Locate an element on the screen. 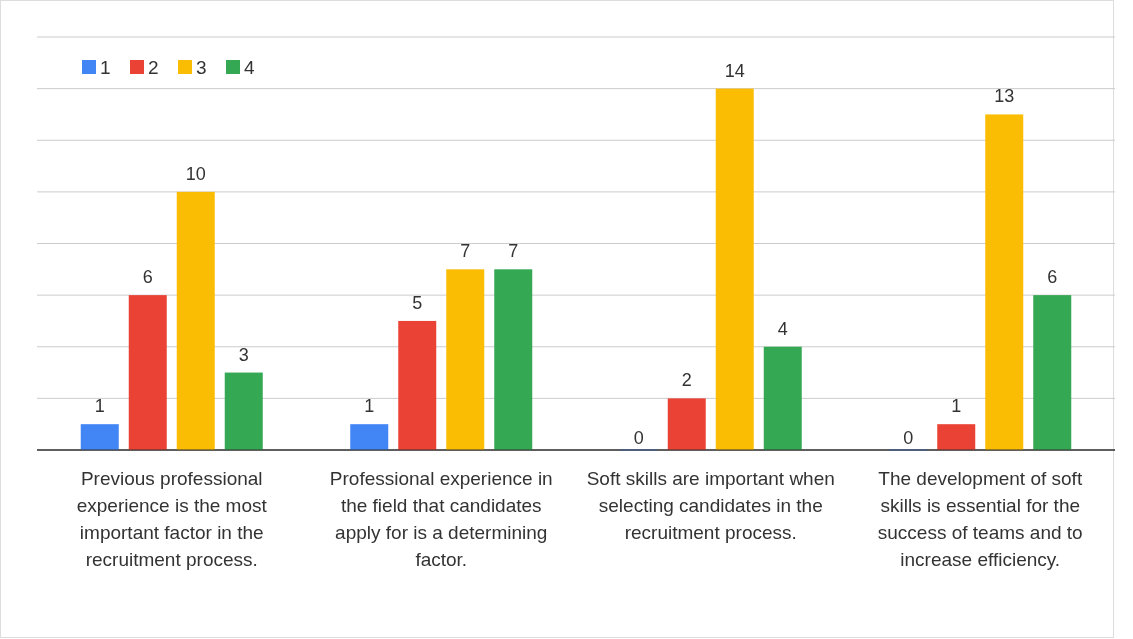 Image resolution: width=1133 pixels, height=639 pixels. x-tick-label: Previous professional experience is the most important factor in the recruitment process. is located at coordinates (172, 519).